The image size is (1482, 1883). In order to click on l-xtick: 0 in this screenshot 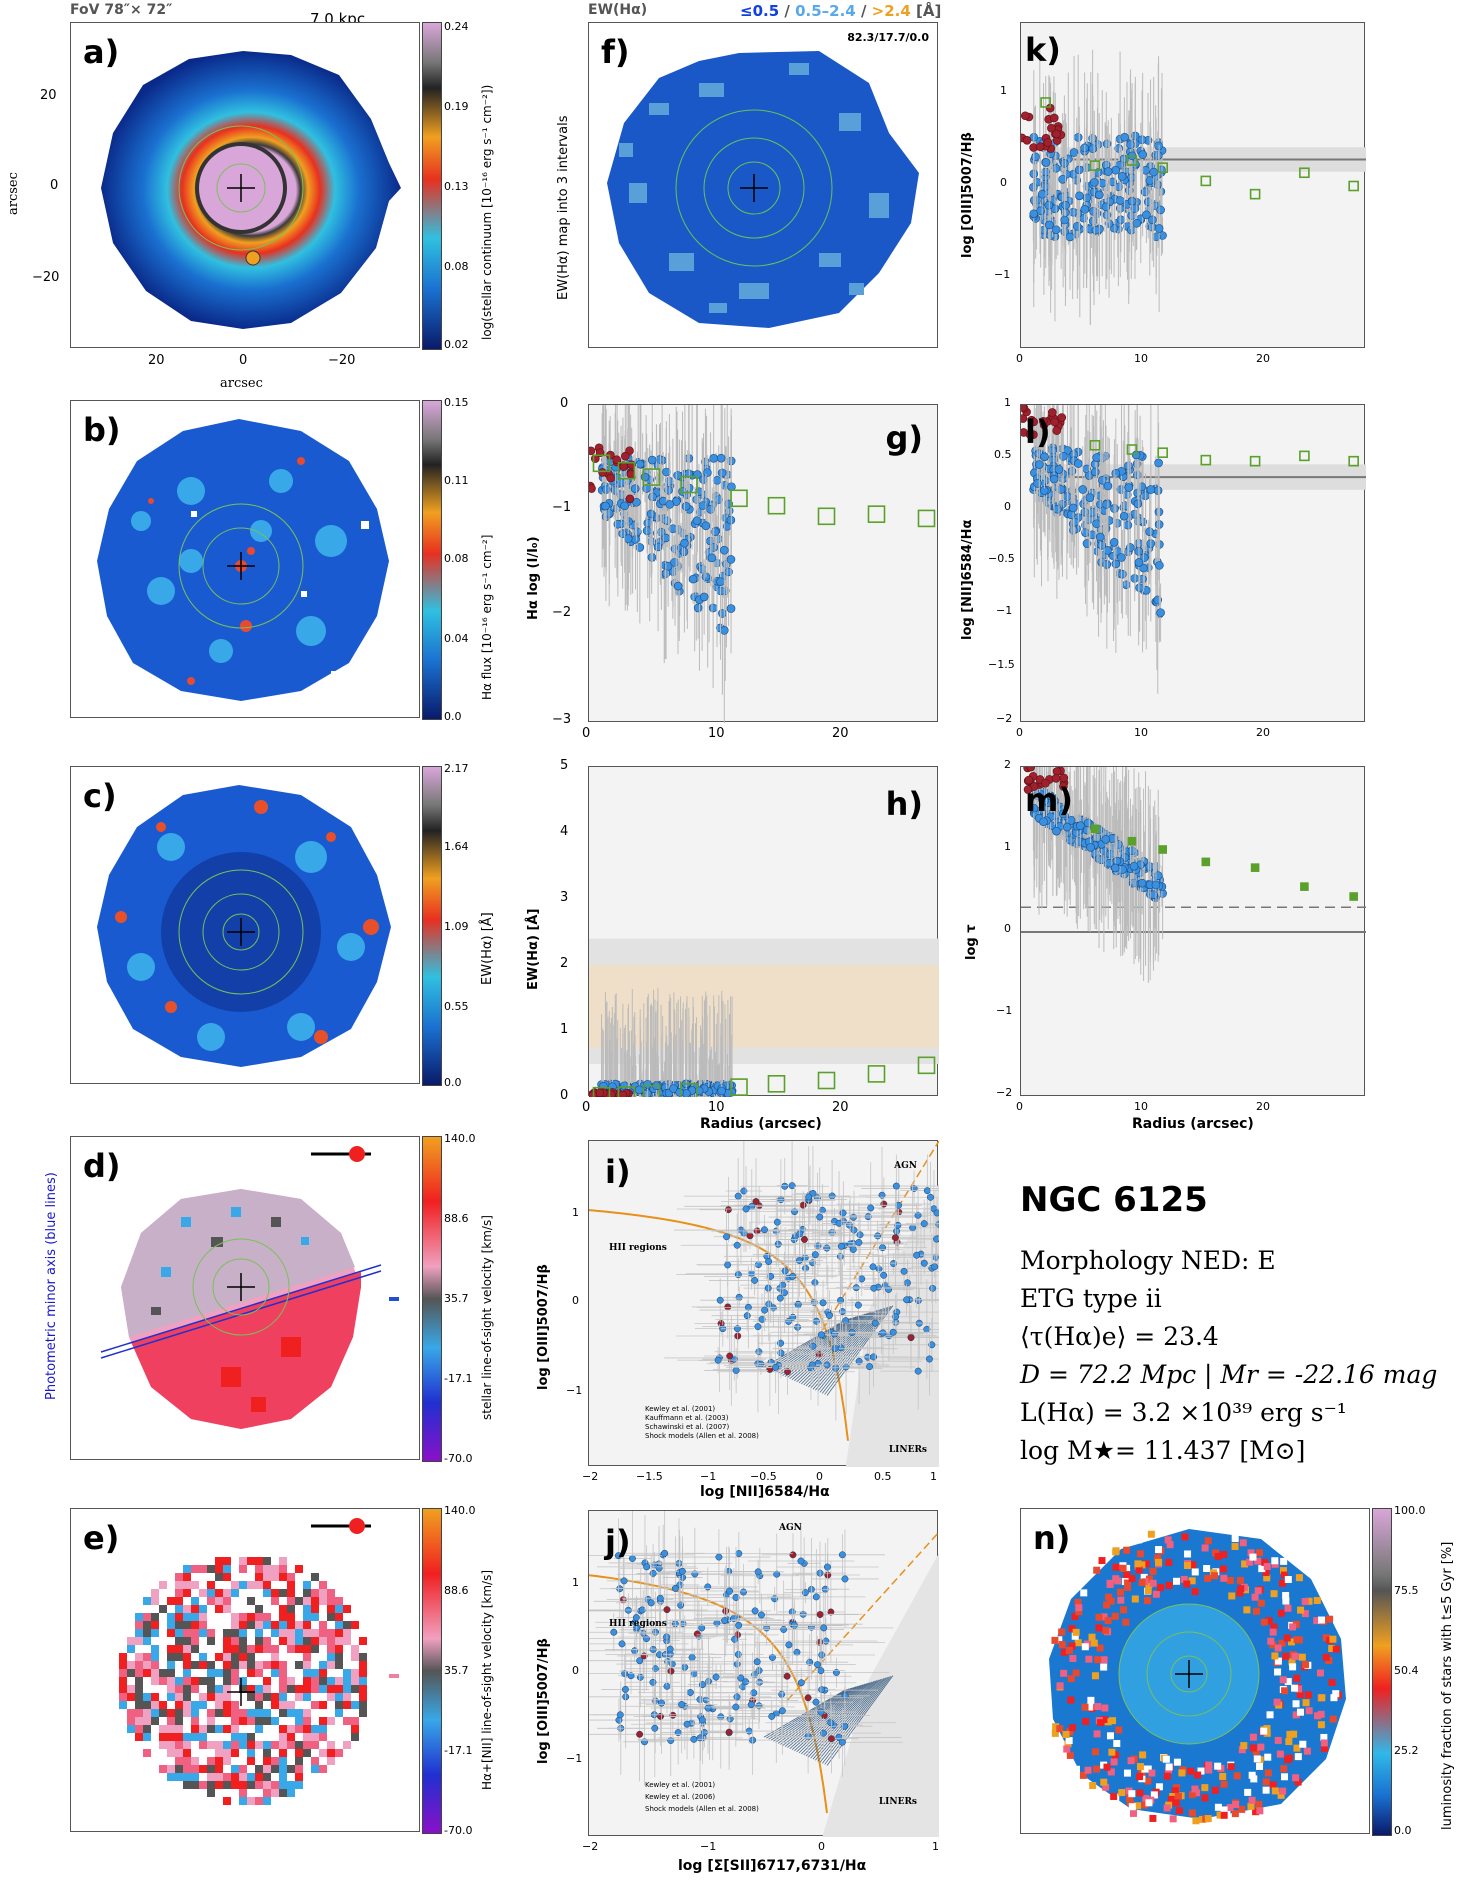, I will do `click(1019, 732)`.